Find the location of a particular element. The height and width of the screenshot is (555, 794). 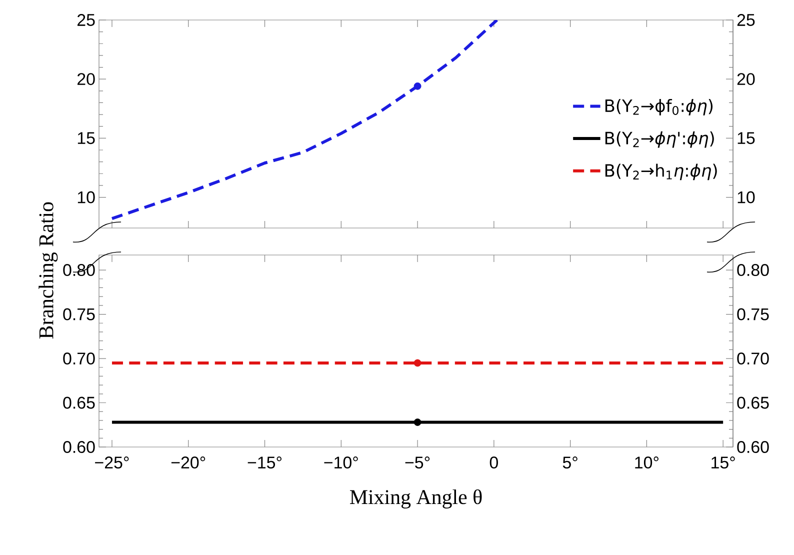

y-tick-label: 0.70 is located at coordinates (79, 358).